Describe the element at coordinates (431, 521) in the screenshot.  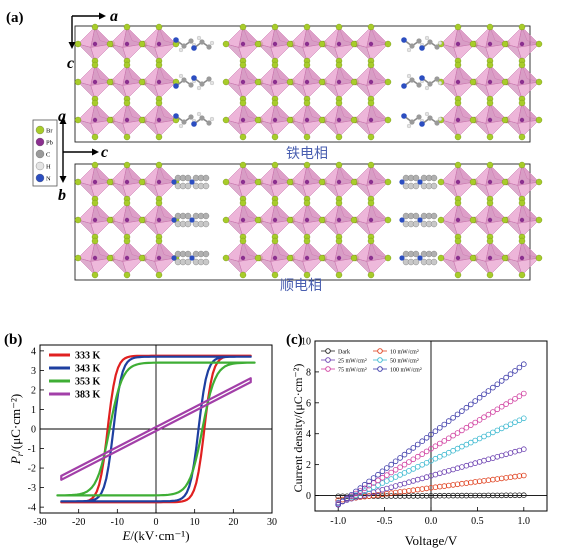
I see `x-tick-label: 0.0` at that location.